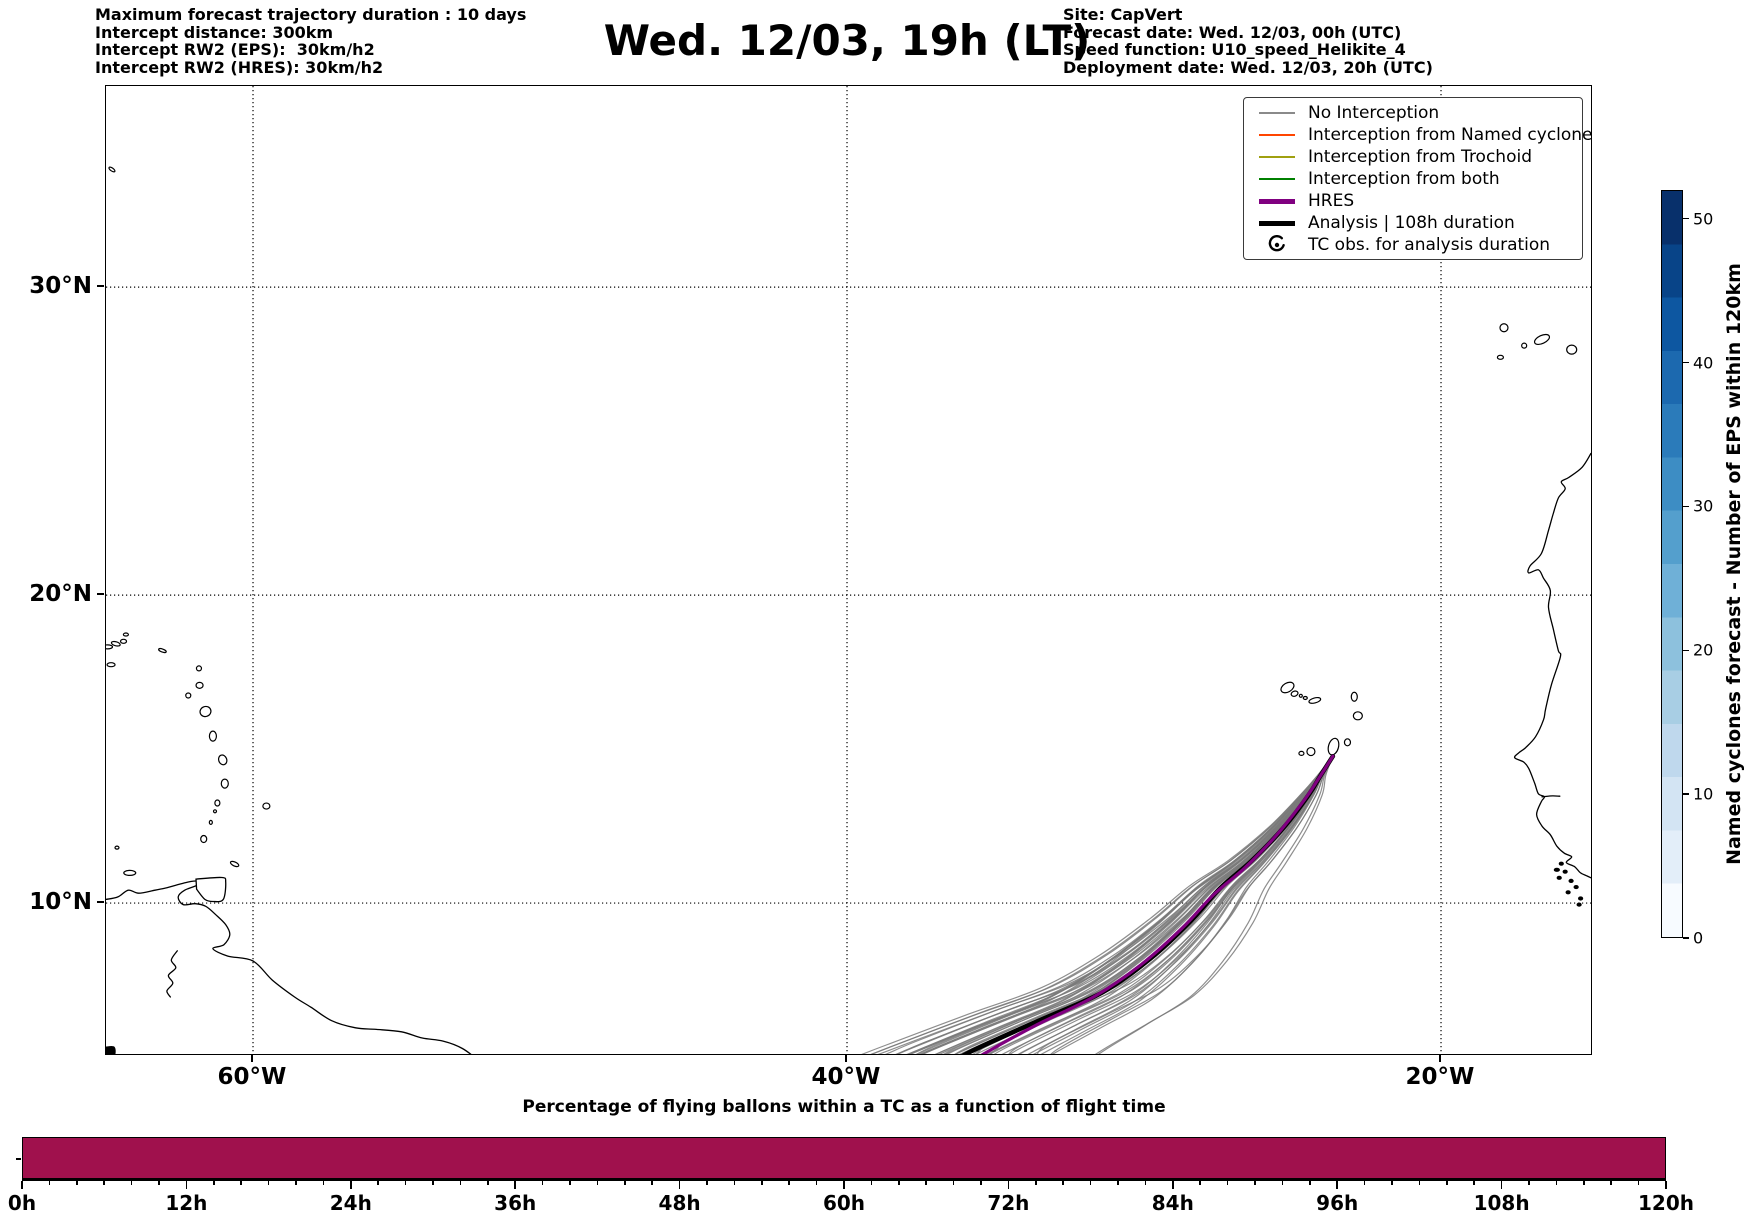 The height and width of the screenshot is (1213, 1748). I want to click on santo-antao-island, so click(1287, 687).